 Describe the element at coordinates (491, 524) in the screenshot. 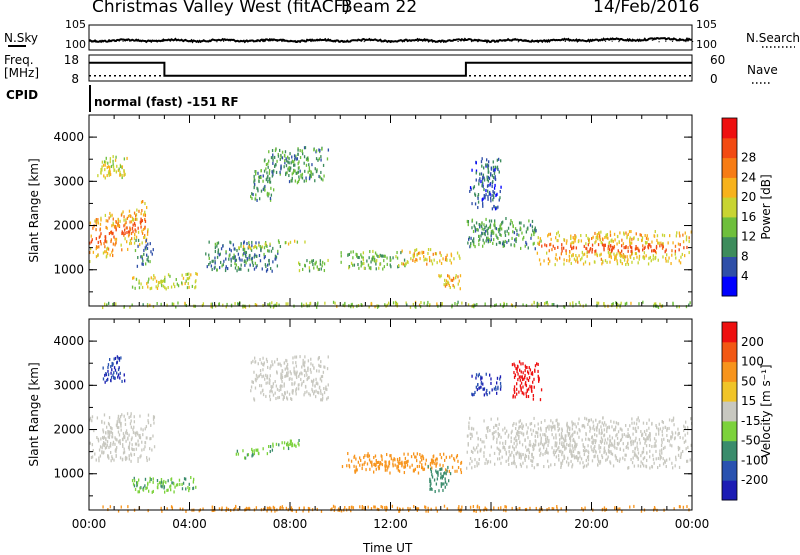

I see `time-tick-label: 16:00` at that location.